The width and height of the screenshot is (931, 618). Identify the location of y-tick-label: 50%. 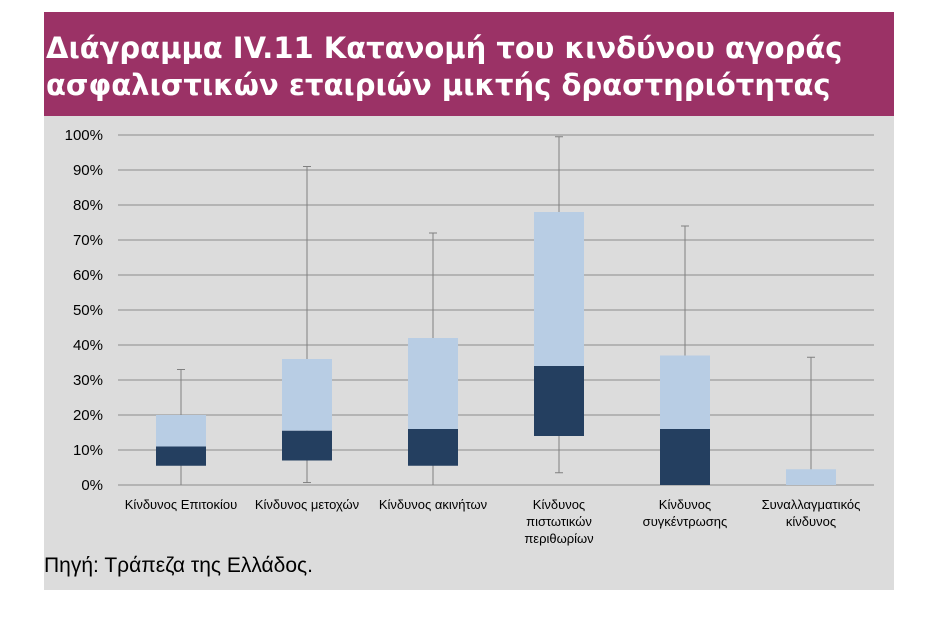
(88, 310).